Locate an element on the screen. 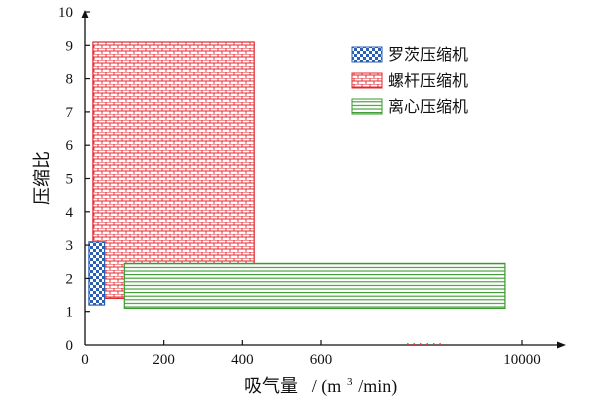 This screenshot has width=591, height=406. x-axis-title-unit-suffix: /min) is located at coordinates (377, 386).